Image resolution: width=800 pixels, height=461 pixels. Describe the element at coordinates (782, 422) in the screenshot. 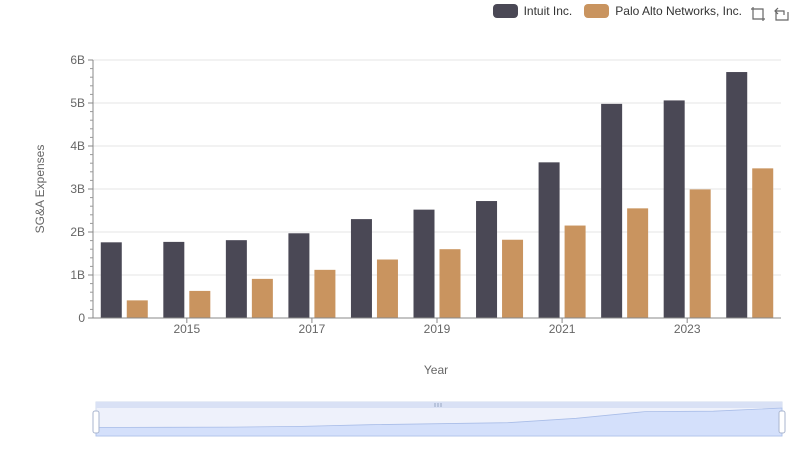

I see `slider-handle-right` at that location.